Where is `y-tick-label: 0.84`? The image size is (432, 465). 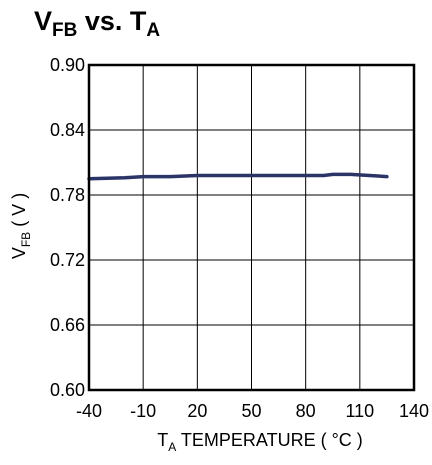 y-tick-label: 0.84 is located at coordinates (67, 130).